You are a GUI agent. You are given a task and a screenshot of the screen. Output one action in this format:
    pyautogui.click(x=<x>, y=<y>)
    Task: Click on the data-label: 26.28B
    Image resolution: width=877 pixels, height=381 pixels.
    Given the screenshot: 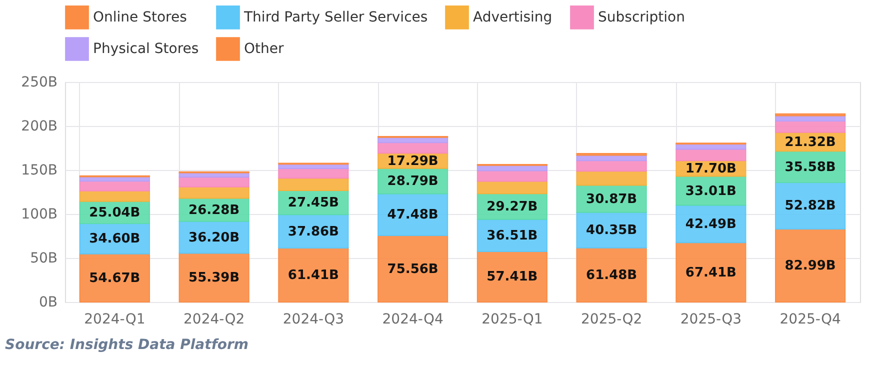 What is the action you would take?
    pyautogui.click(x=214, y=210)
    